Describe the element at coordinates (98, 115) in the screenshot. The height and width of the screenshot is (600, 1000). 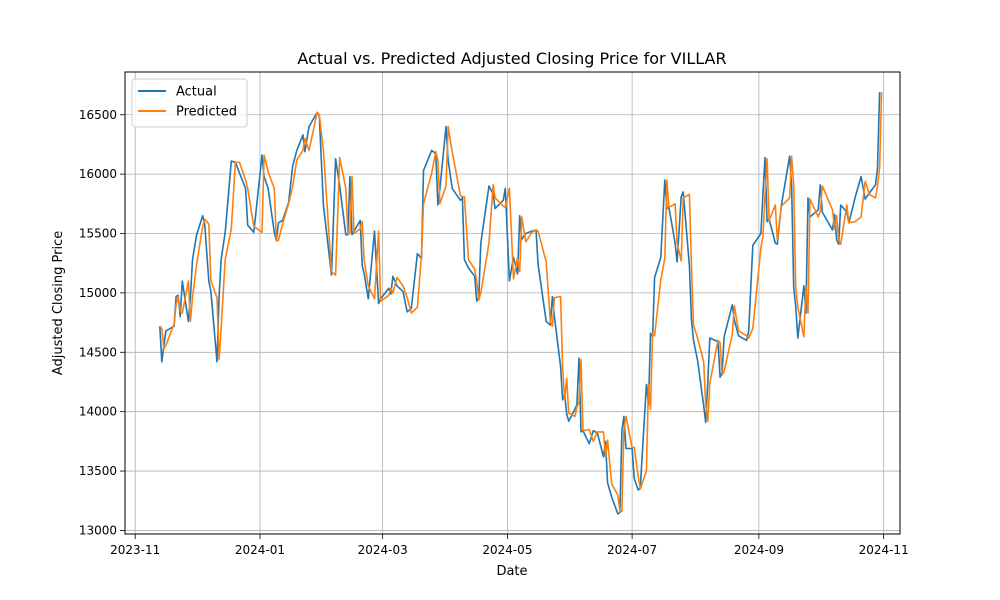
I see `y-tick-label: 16500` at that location.